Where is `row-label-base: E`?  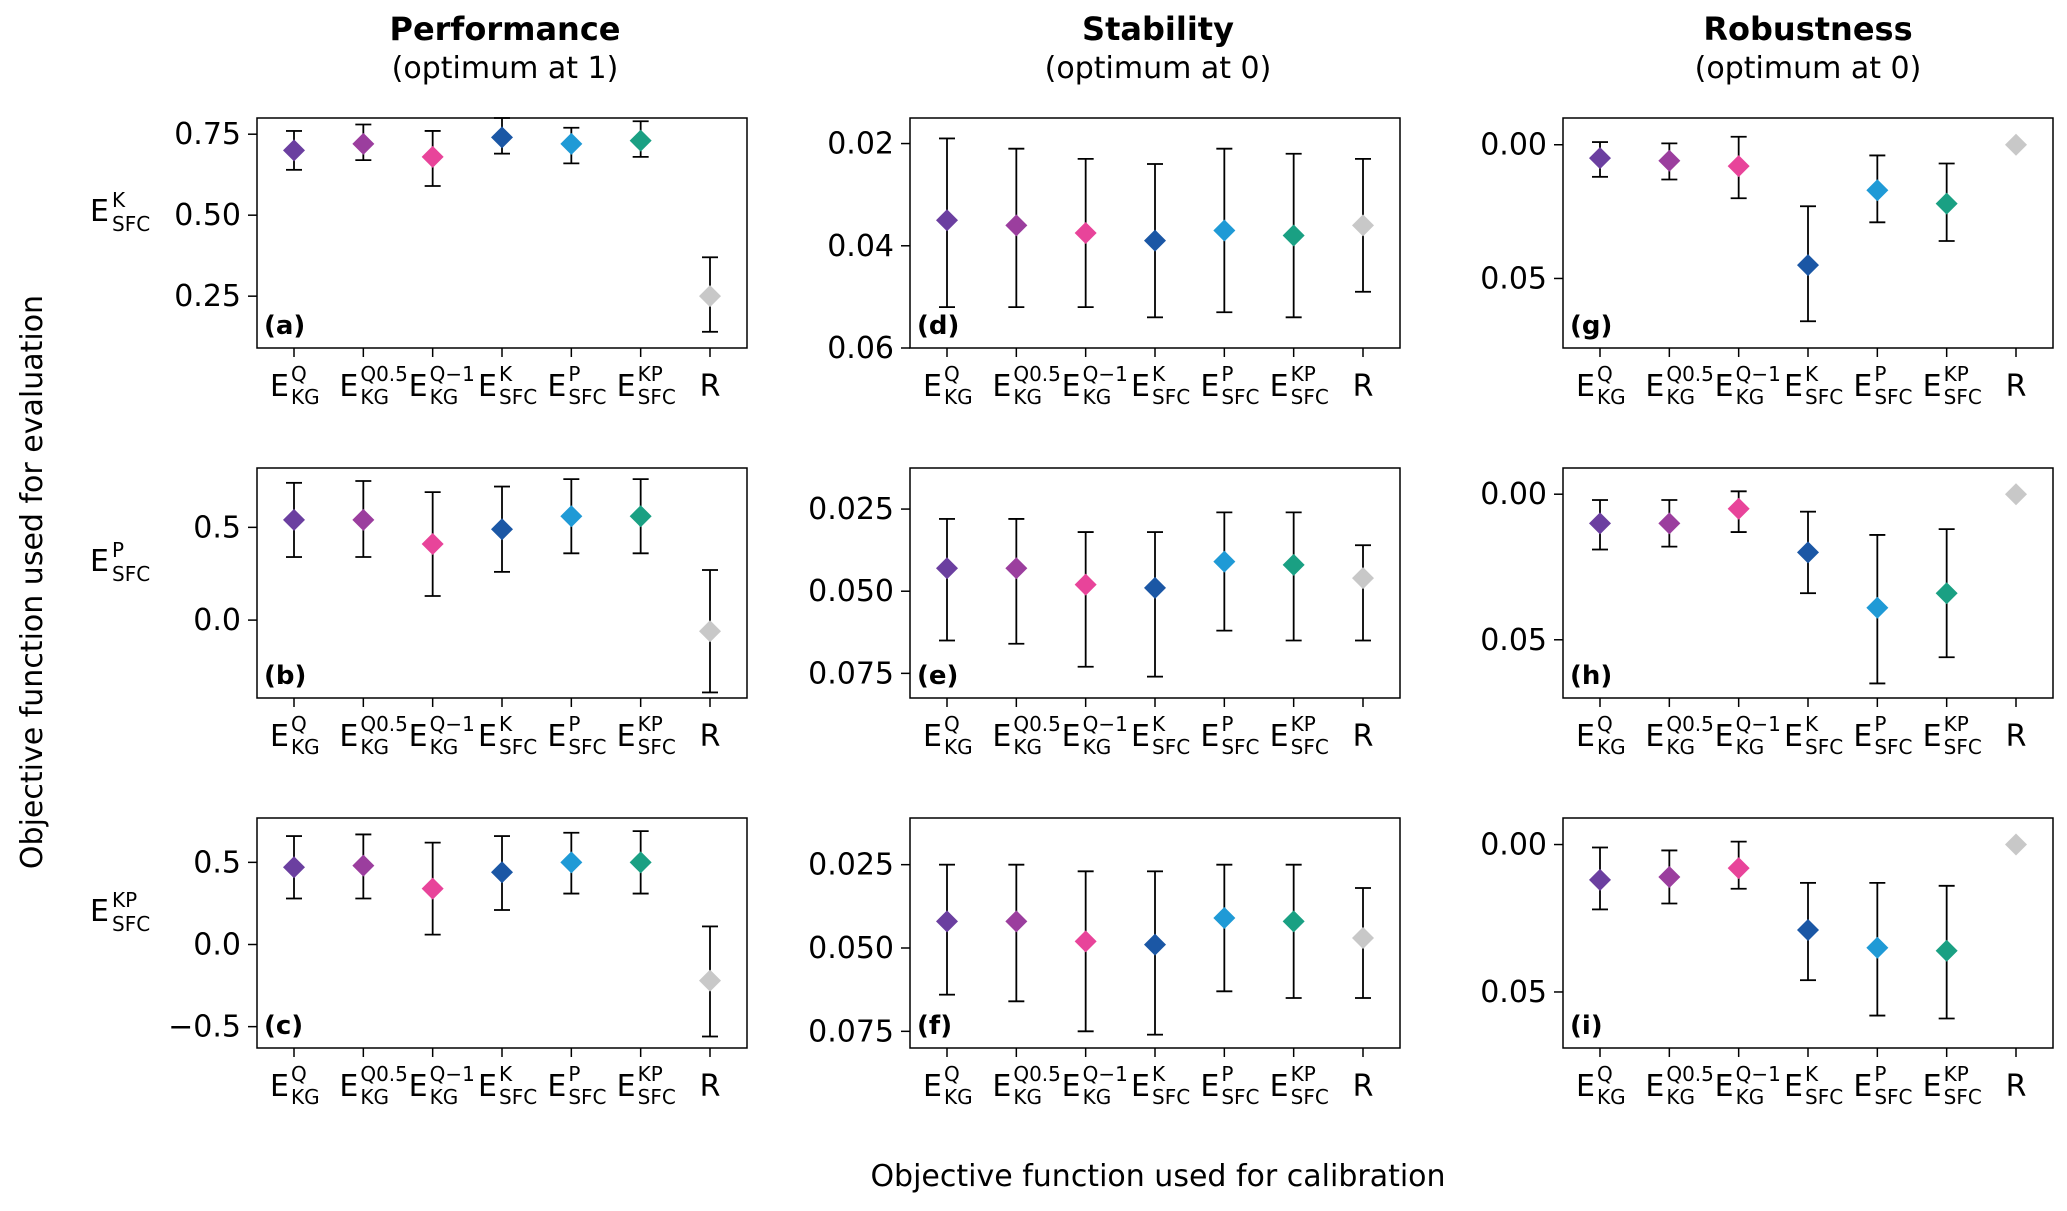
row-label-base: E is located at coordinates (99, 561).